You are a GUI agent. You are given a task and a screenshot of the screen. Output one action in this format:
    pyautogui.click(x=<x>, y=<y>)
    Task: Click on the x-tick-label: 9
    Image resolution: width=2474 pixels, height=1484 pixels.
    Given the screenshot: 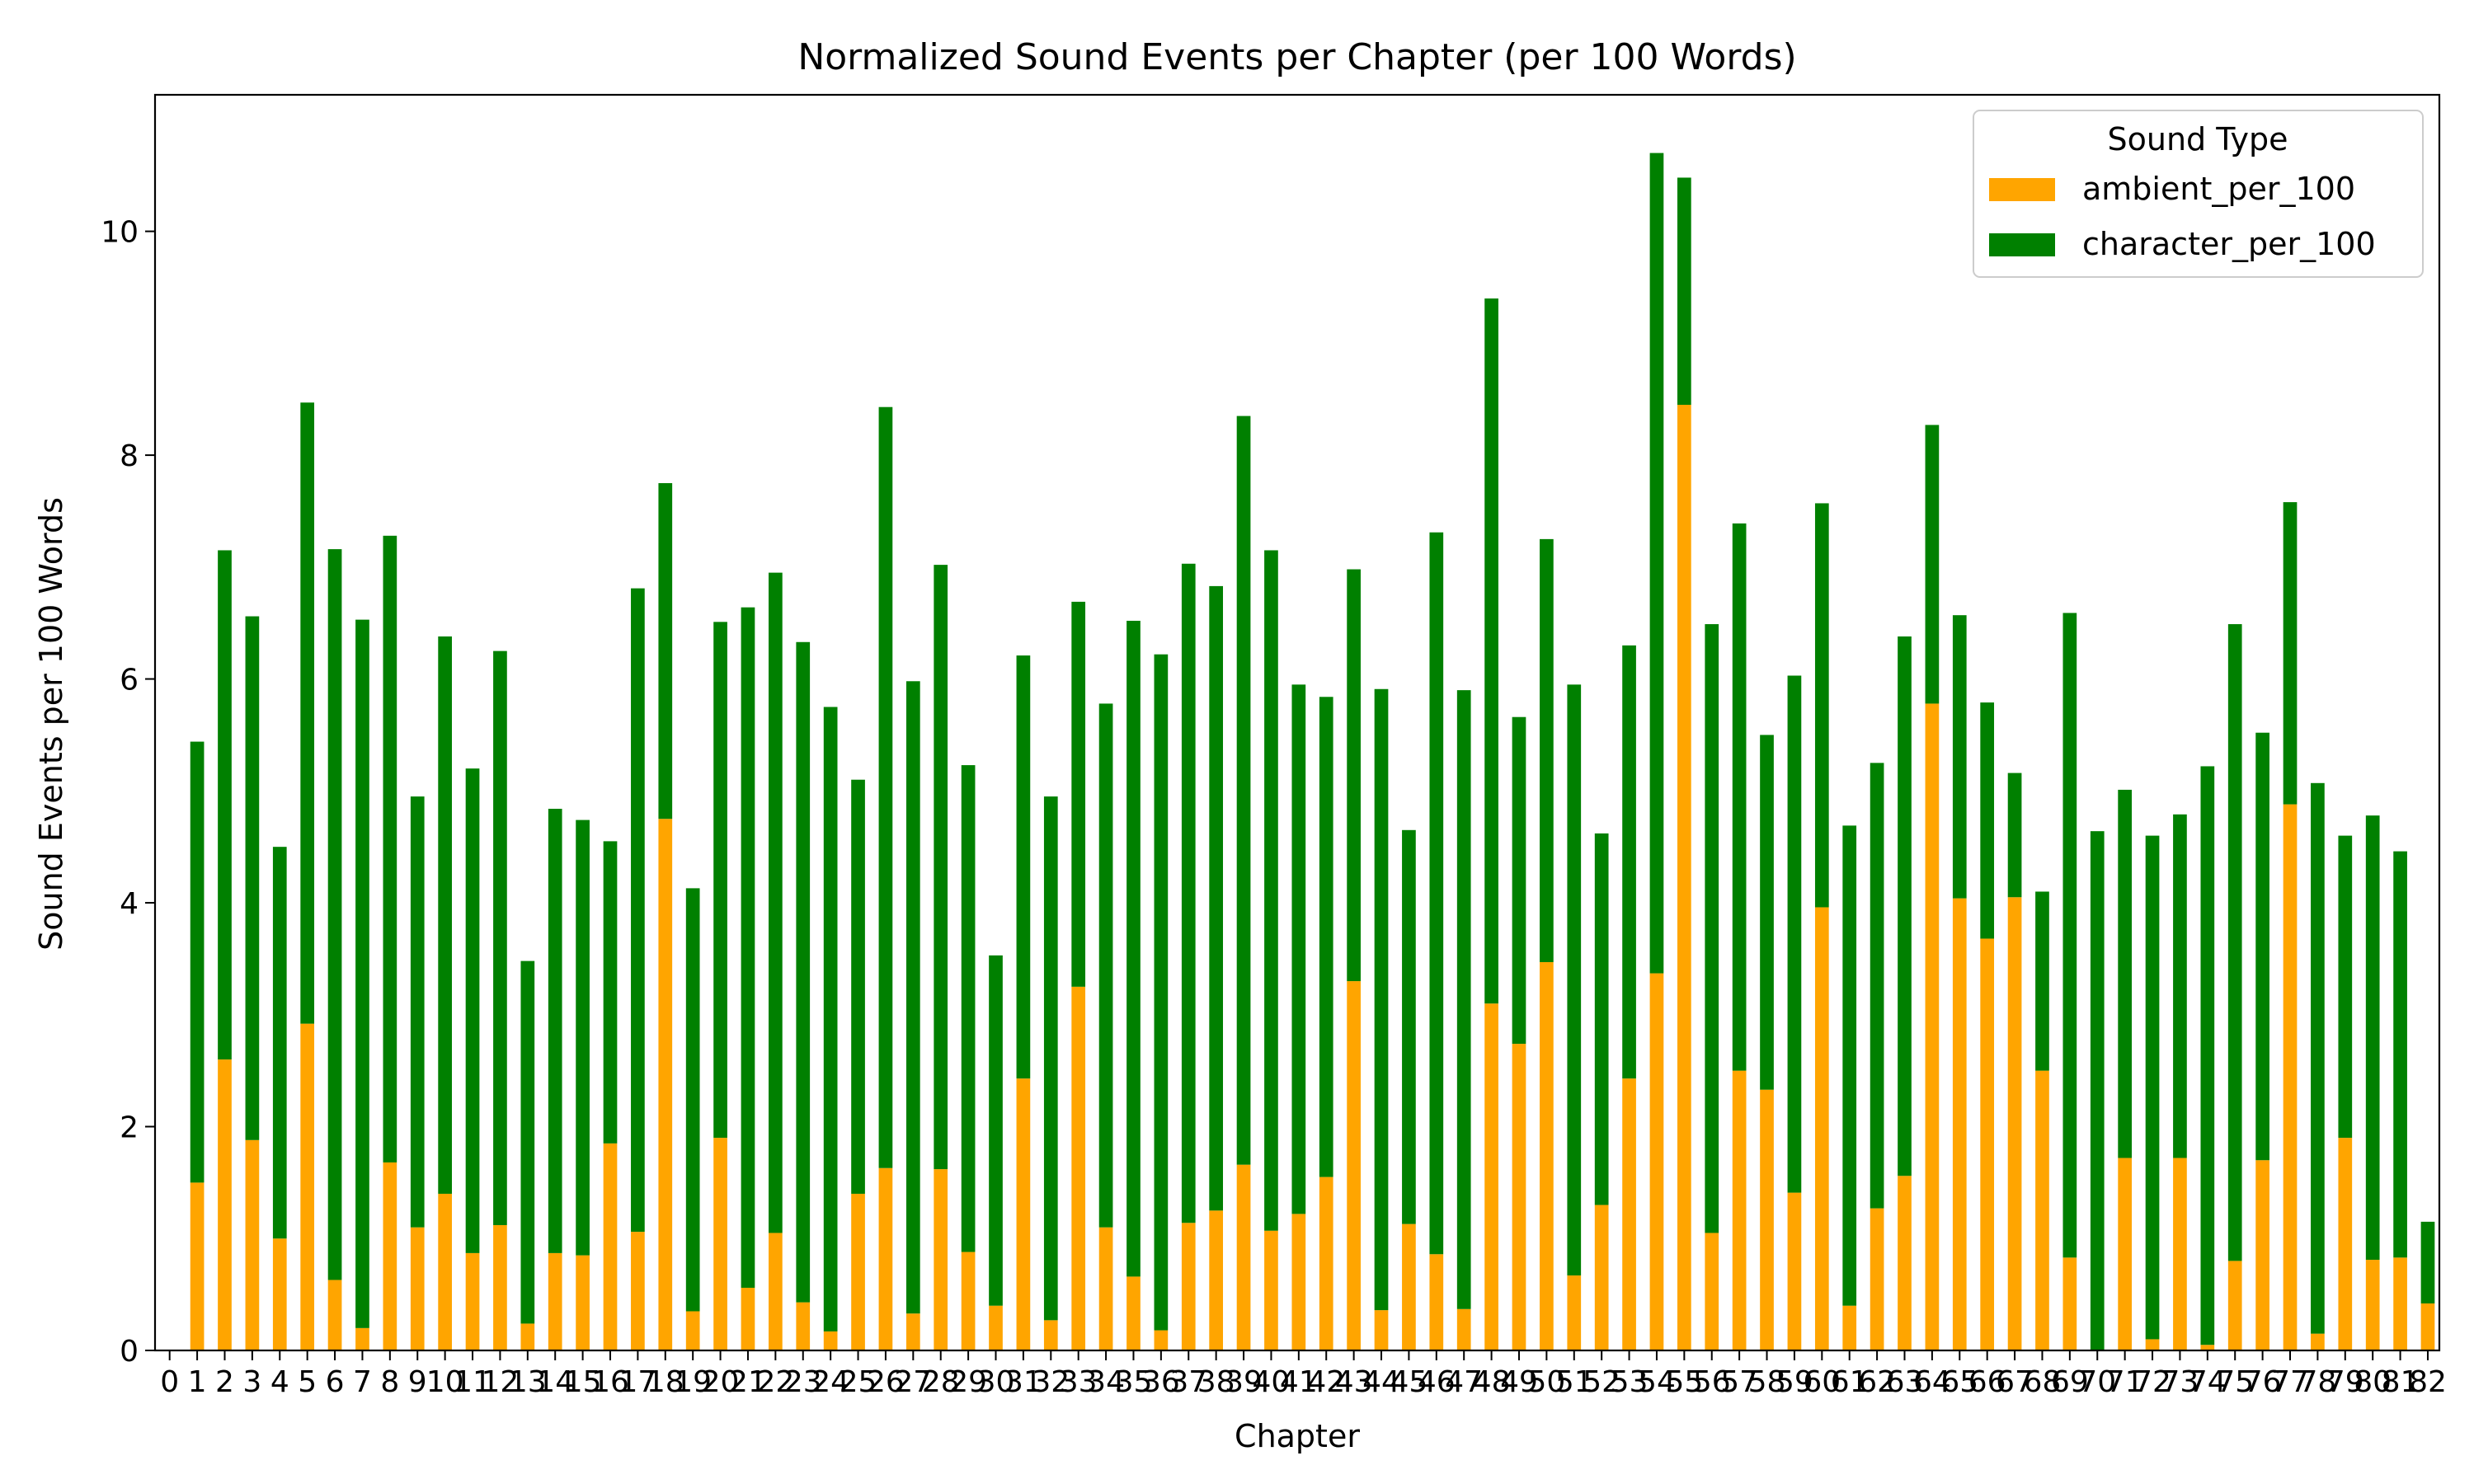 What is the action you would take?
    pyautogui.click(x=417, y=1382)
    